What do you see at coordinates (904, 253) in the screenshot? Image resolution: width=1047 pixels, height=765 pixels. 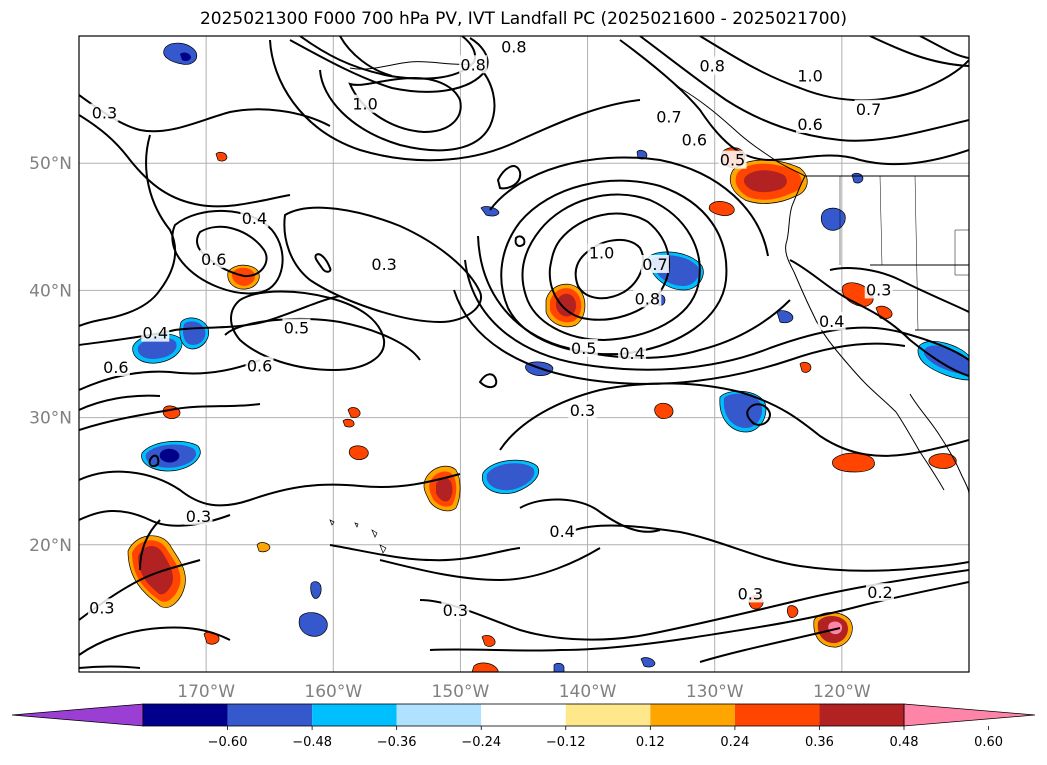 I see `state-borders` at bounding box center [904, 253].